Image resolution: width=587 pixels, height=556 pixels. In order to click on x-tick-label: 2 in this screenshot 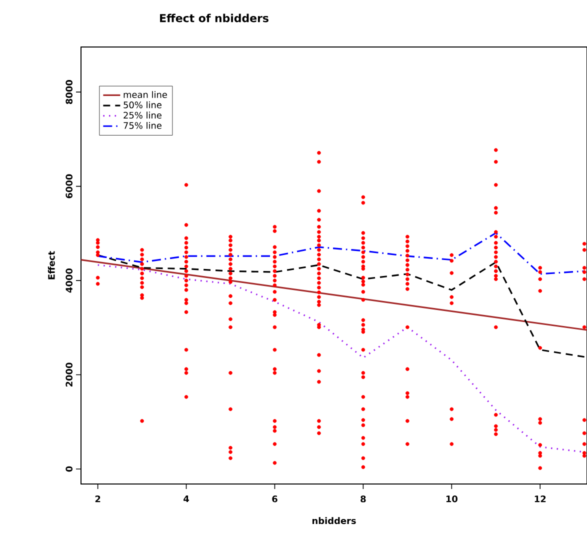, I will do `click(97, 499)`.